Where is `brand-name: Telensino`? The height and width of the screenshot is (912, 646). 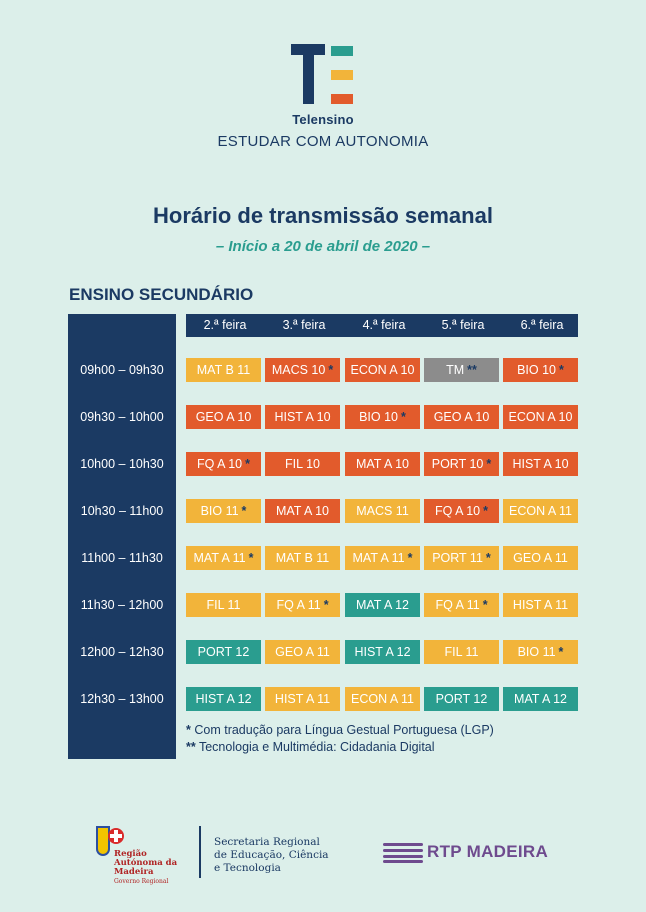
brand-name: Telensino is located at coordinates (323, 119).